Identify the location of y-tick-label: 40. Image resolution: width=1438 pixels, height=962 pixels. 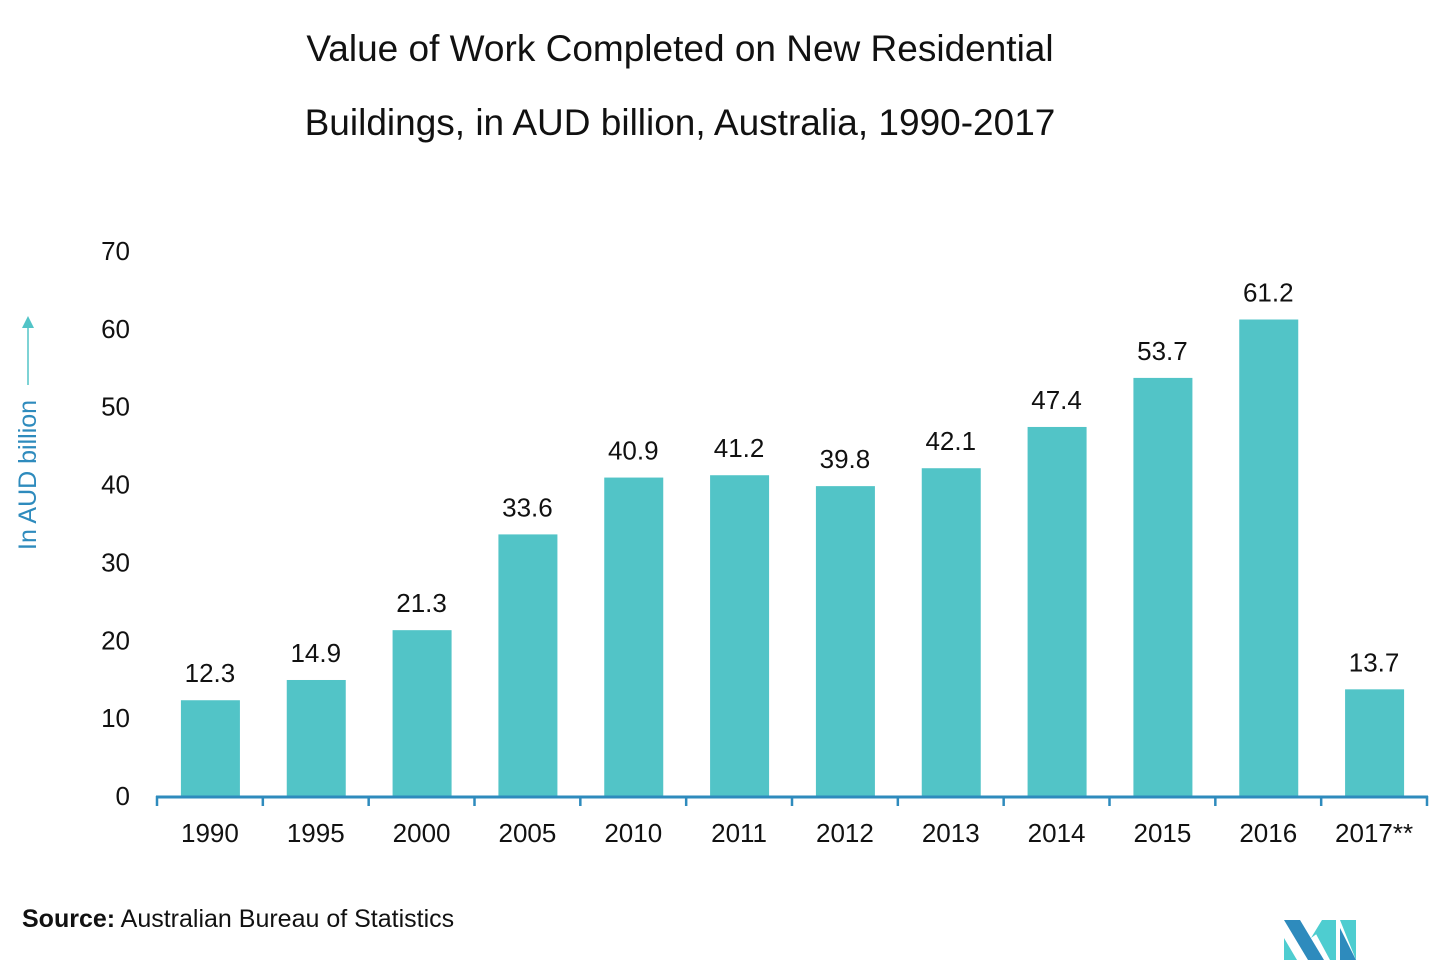
(115, 485).